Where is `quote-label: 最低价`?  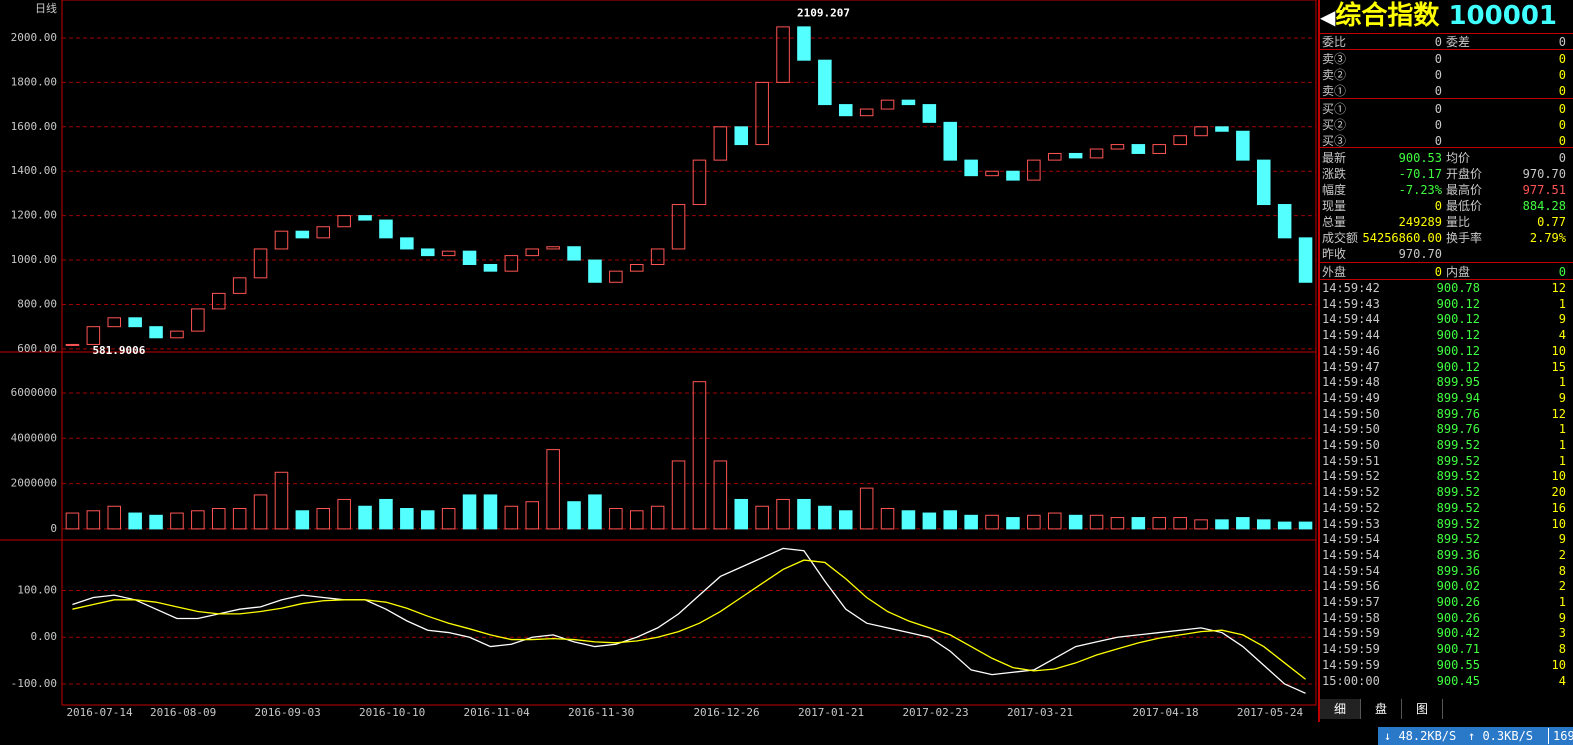 quote-label: 最低价 is located at coordinates (1464, 206).